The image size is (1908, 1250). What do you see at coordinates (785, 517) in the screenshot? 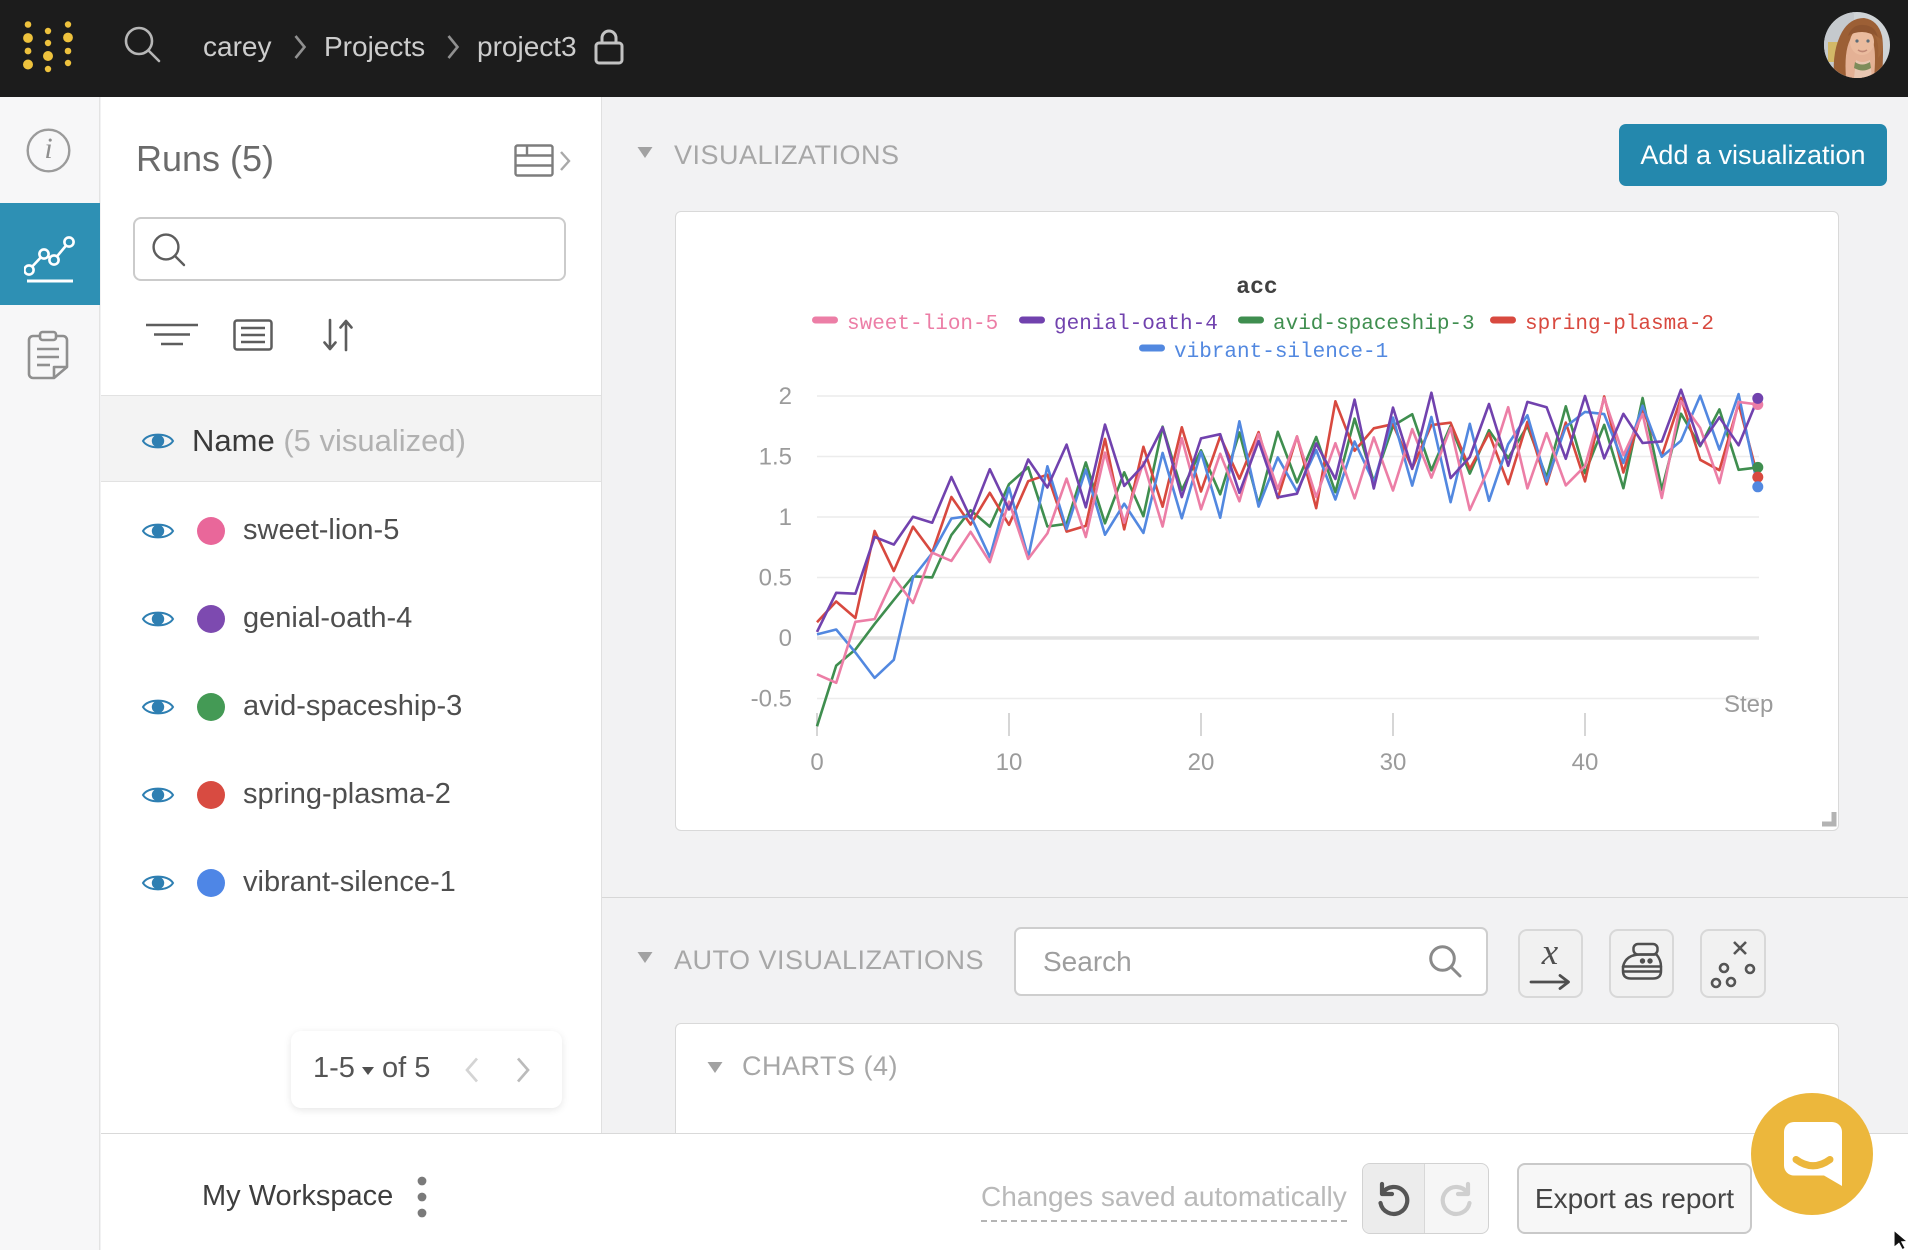
I see `svg-text: 1` at bounding box center [785, 517].